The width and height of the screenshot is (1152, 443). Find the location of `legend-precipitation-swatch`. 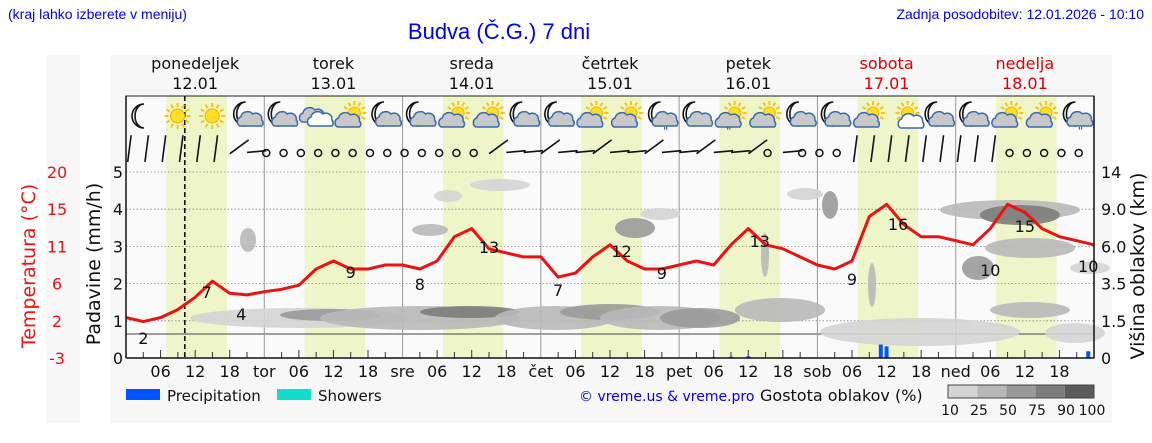

legend-precipitation-swatch is located at coordinates (143, 394).